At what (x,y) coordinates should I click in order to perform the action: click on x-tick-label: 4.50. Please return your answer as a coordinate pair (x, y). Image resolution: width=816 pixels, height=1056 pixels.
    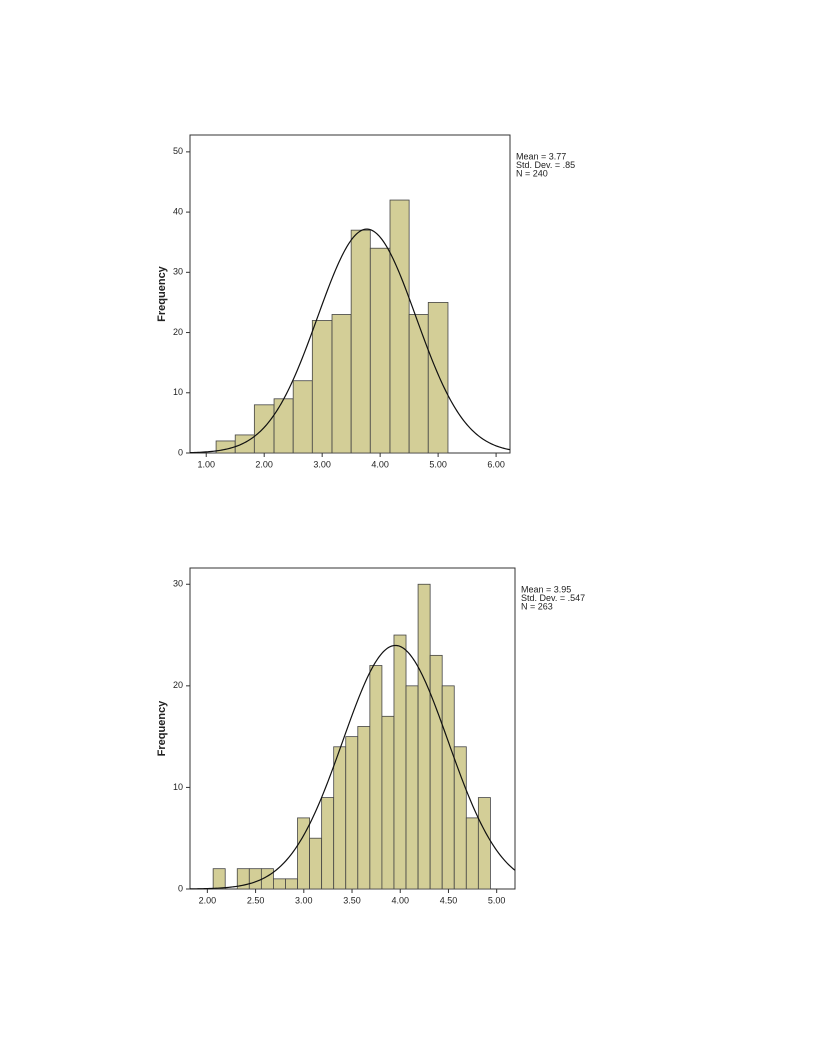
    Looking at the image, I should click on (449, 900).